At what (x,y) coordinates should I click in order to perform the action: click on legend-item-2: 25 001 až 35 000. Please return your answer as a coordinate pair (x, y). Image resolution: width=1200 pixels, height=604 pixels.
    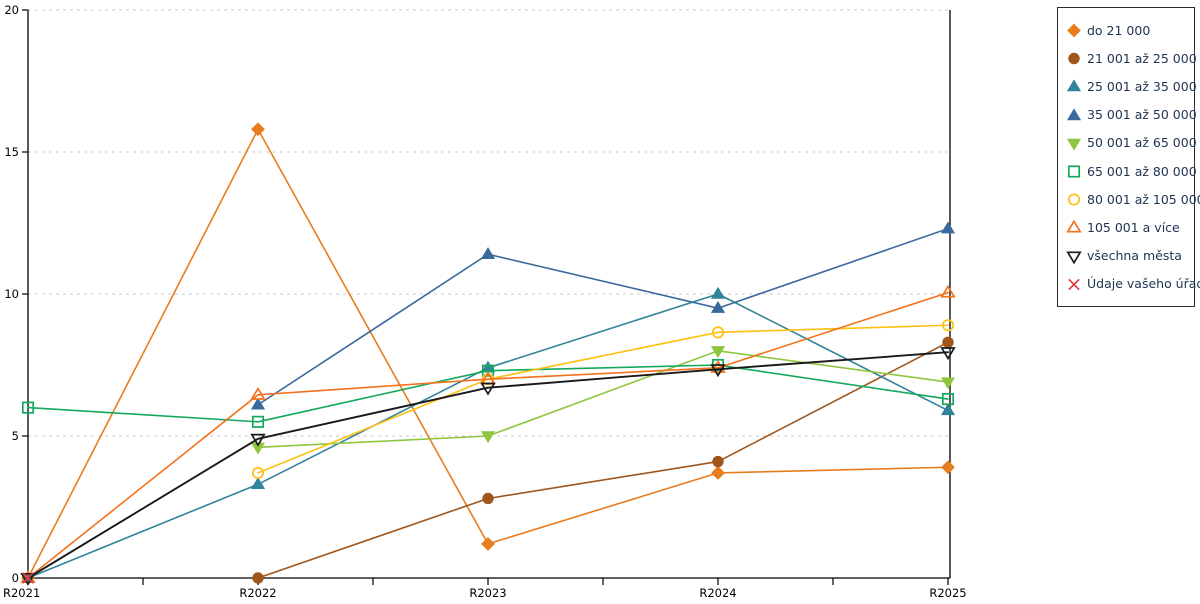
    Looking at the image, I should click on (1131, 86).